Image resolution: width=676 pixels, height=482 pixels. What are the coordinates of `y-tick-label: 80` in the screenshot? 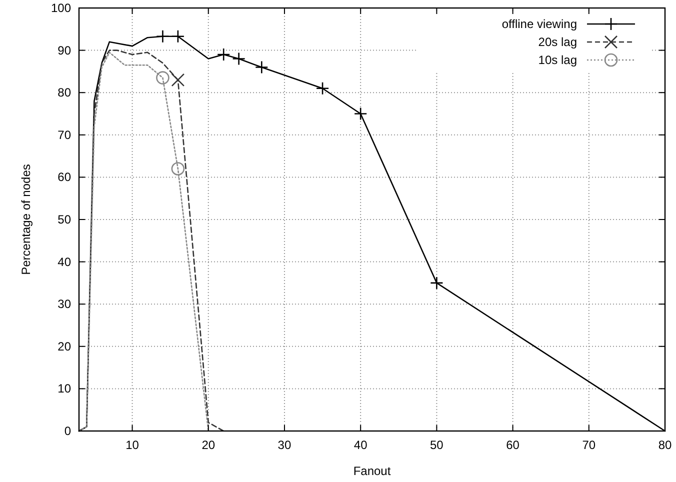 It's located at (65, 93).